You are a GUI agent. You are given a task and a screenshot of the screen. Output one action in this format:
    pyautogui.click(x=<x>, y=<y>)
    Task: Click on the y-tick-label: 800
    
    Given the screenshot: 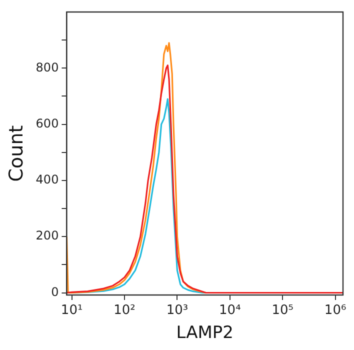 What is the action you would take?
    pyautogui.click(x=47, y=67)
    